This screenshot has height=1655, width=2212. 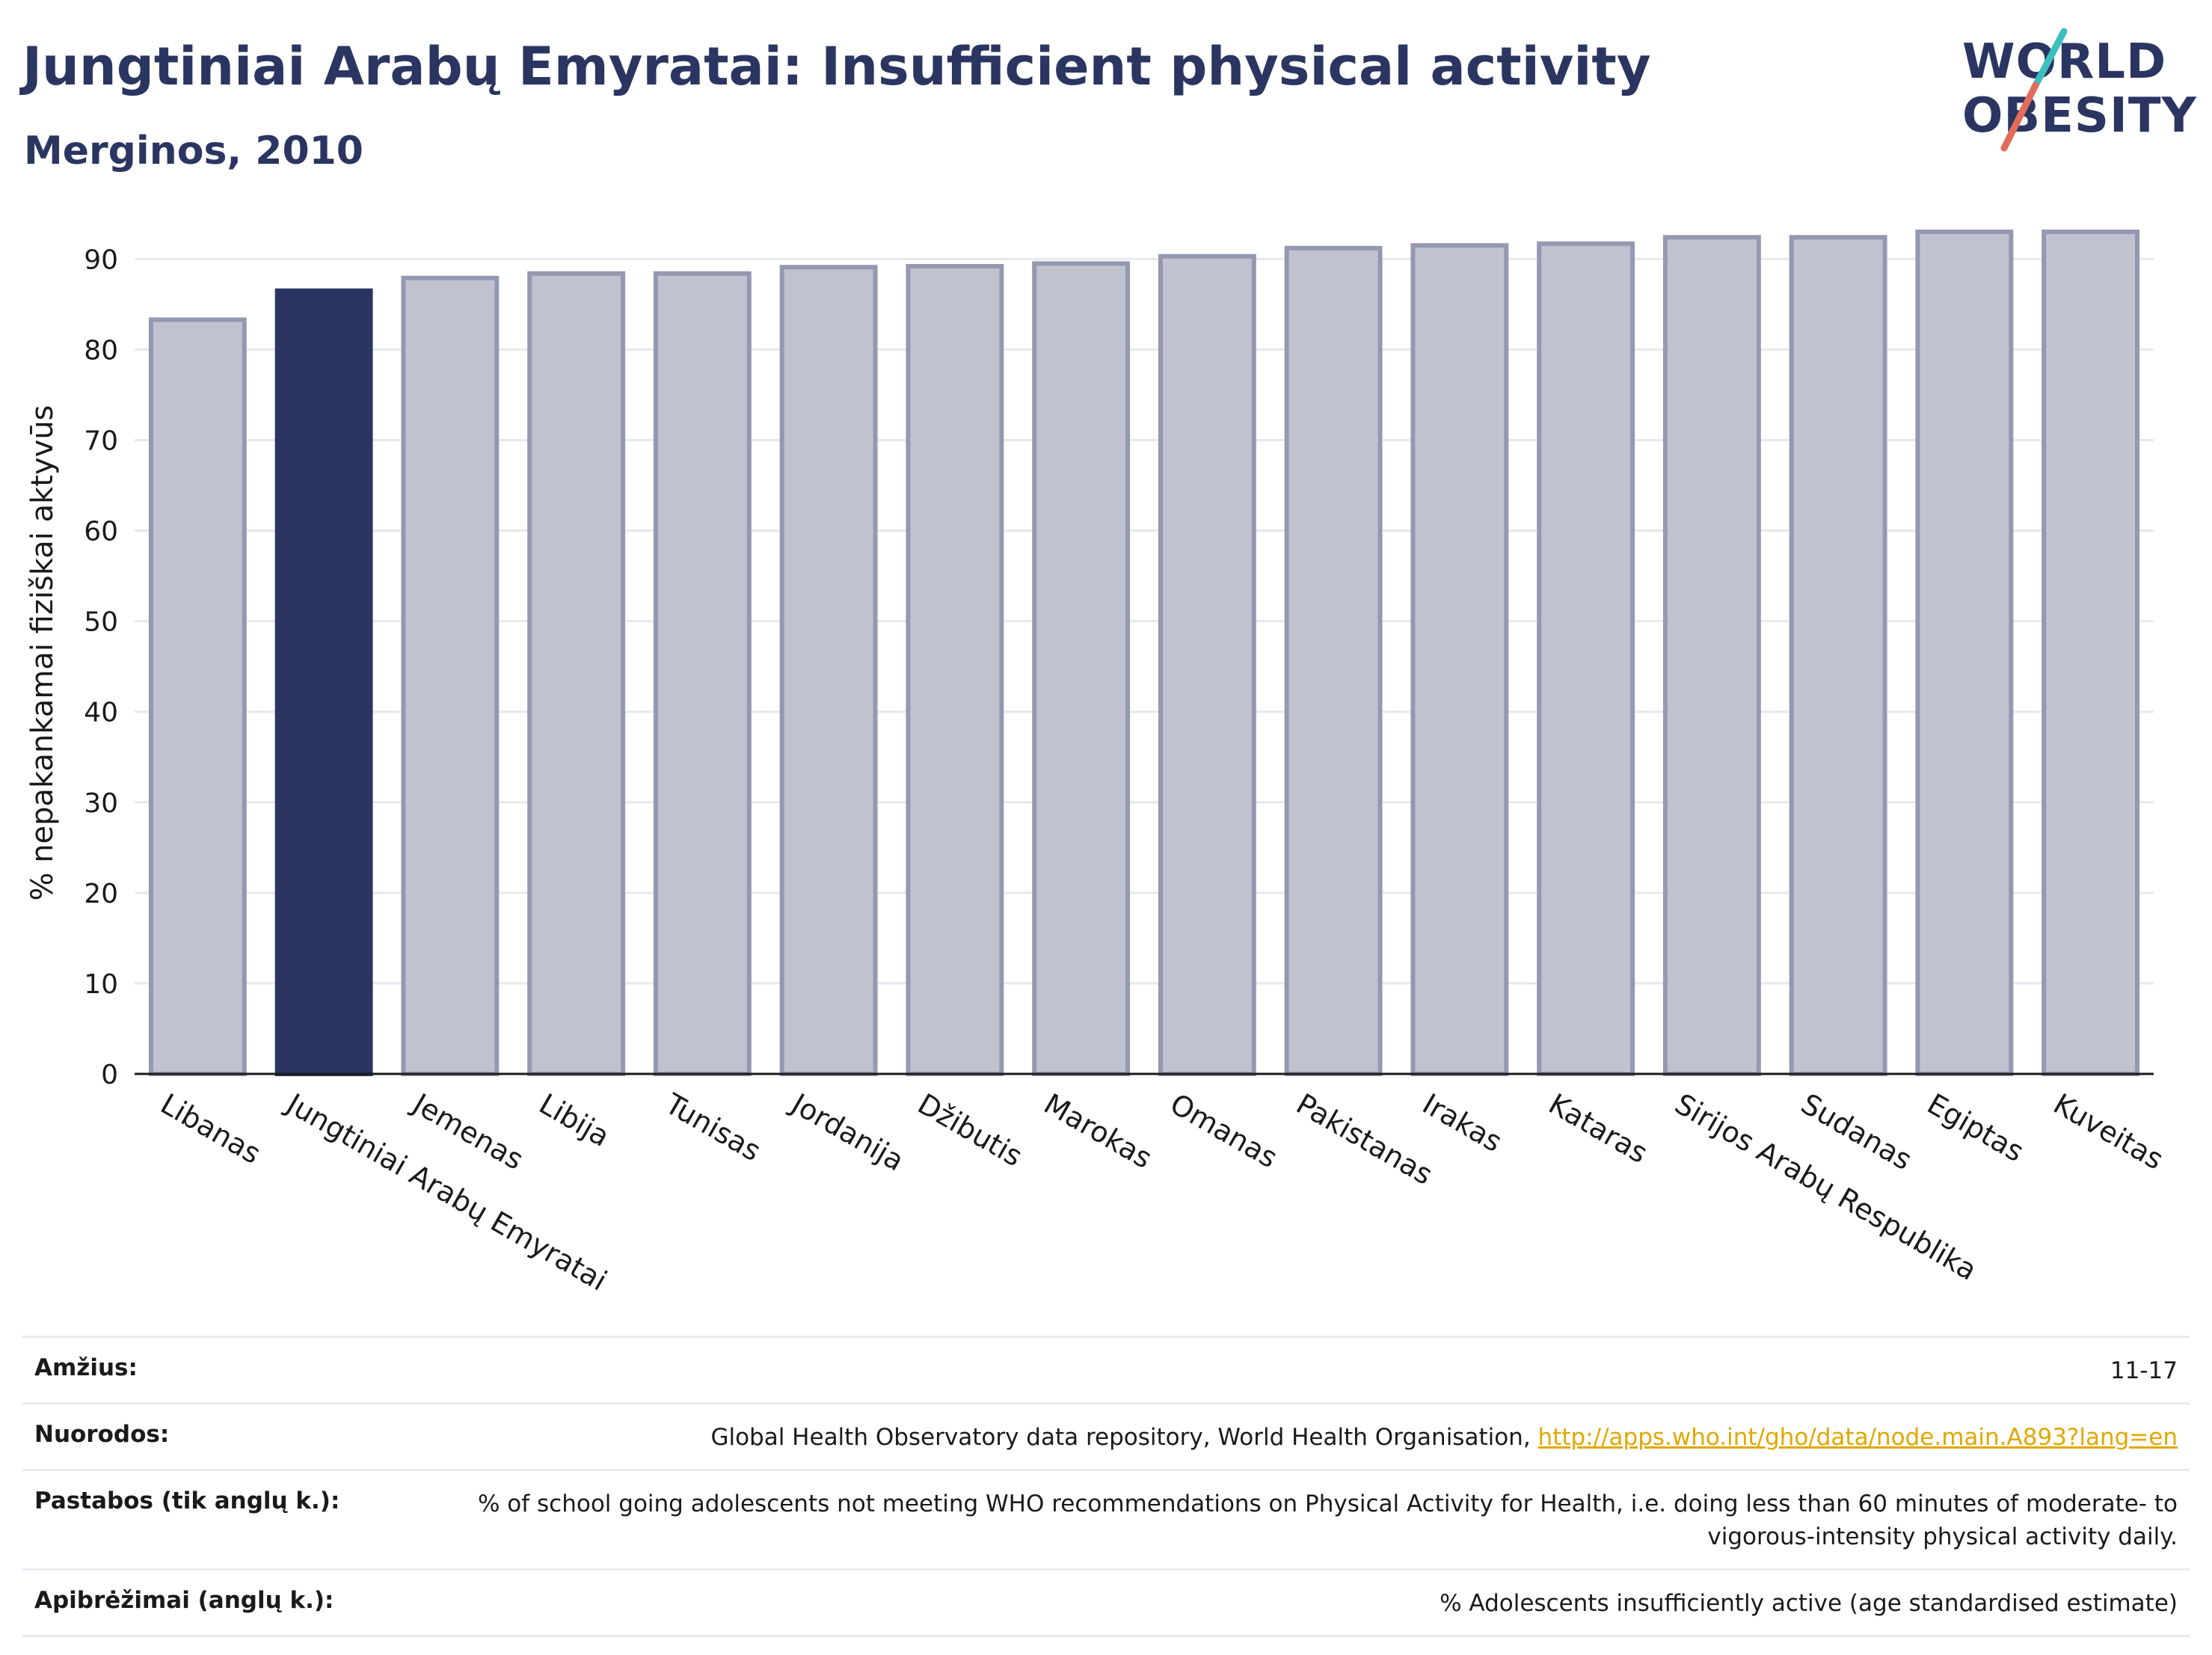 I want to click on x-tick-label: Marokas, so click(x=1098, y=1131).